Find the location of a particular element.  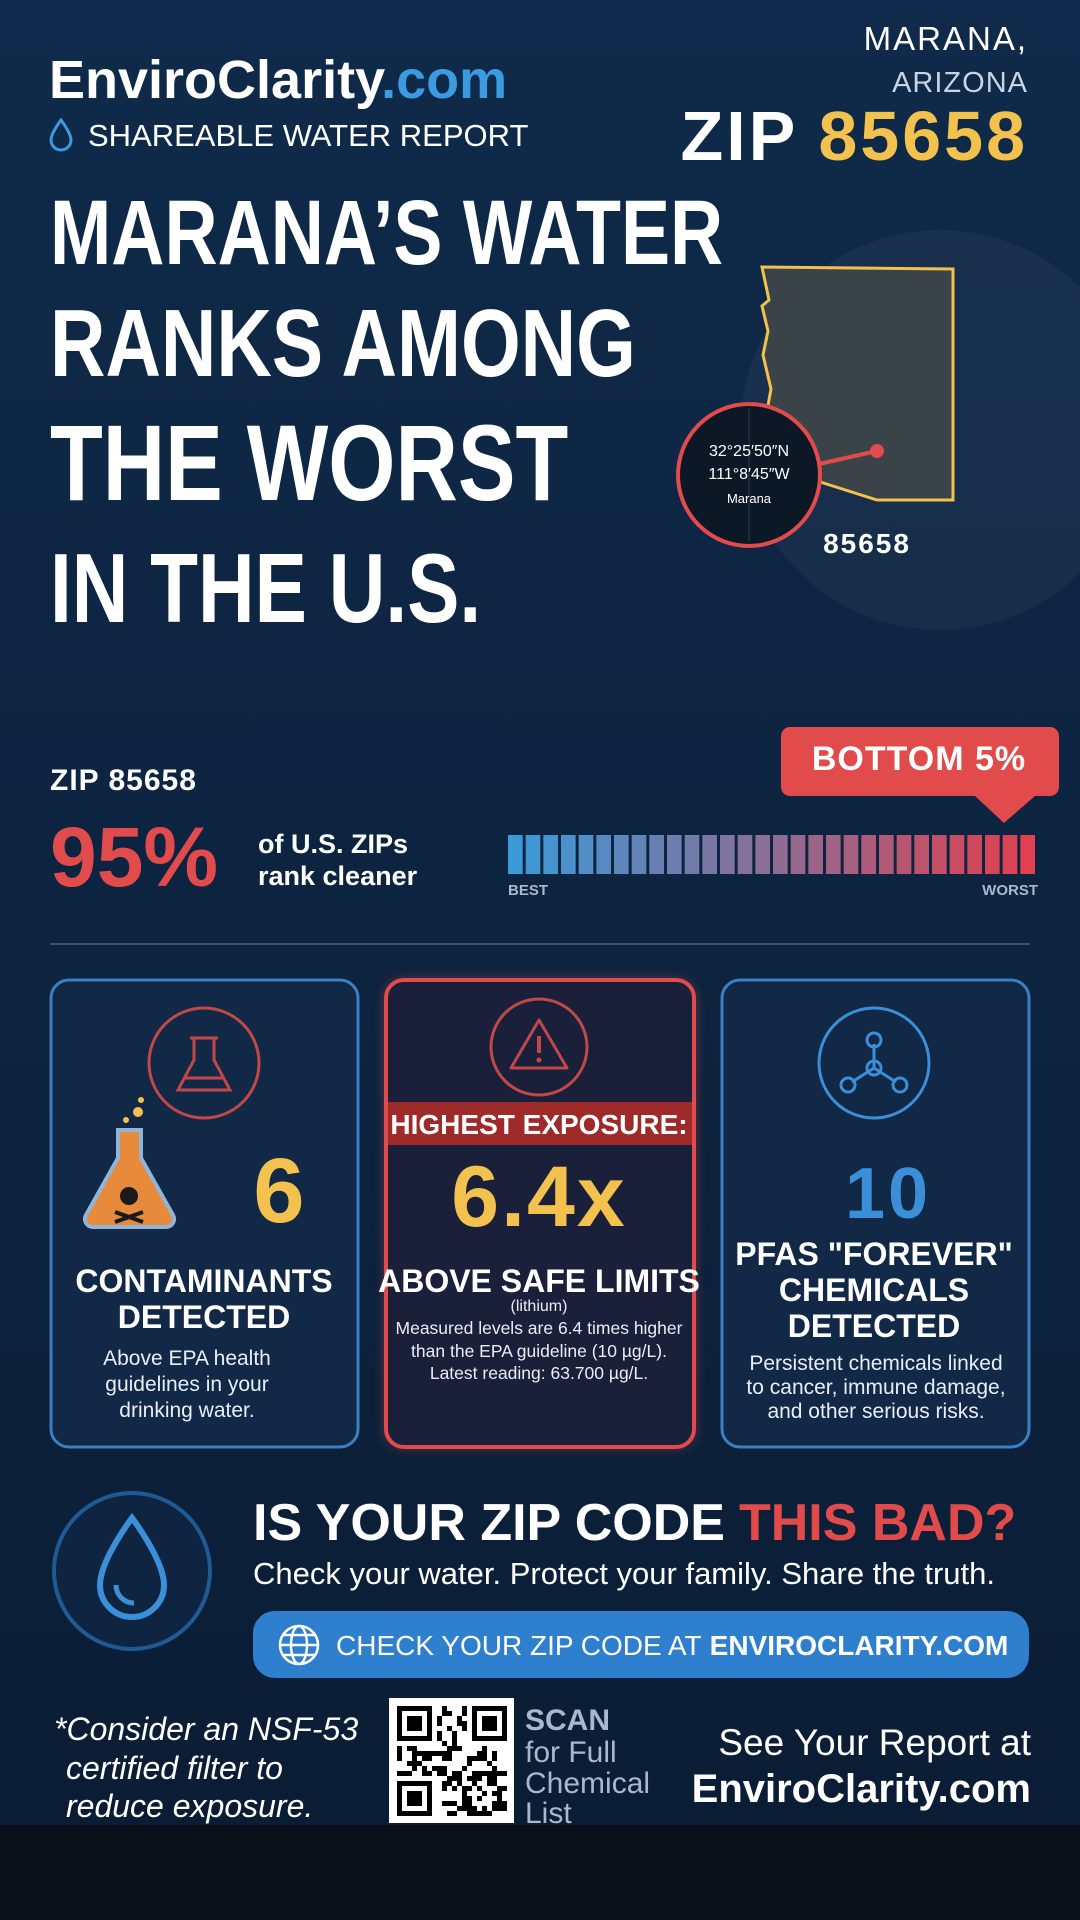

drop-icon is located at coordinates (61, 134).